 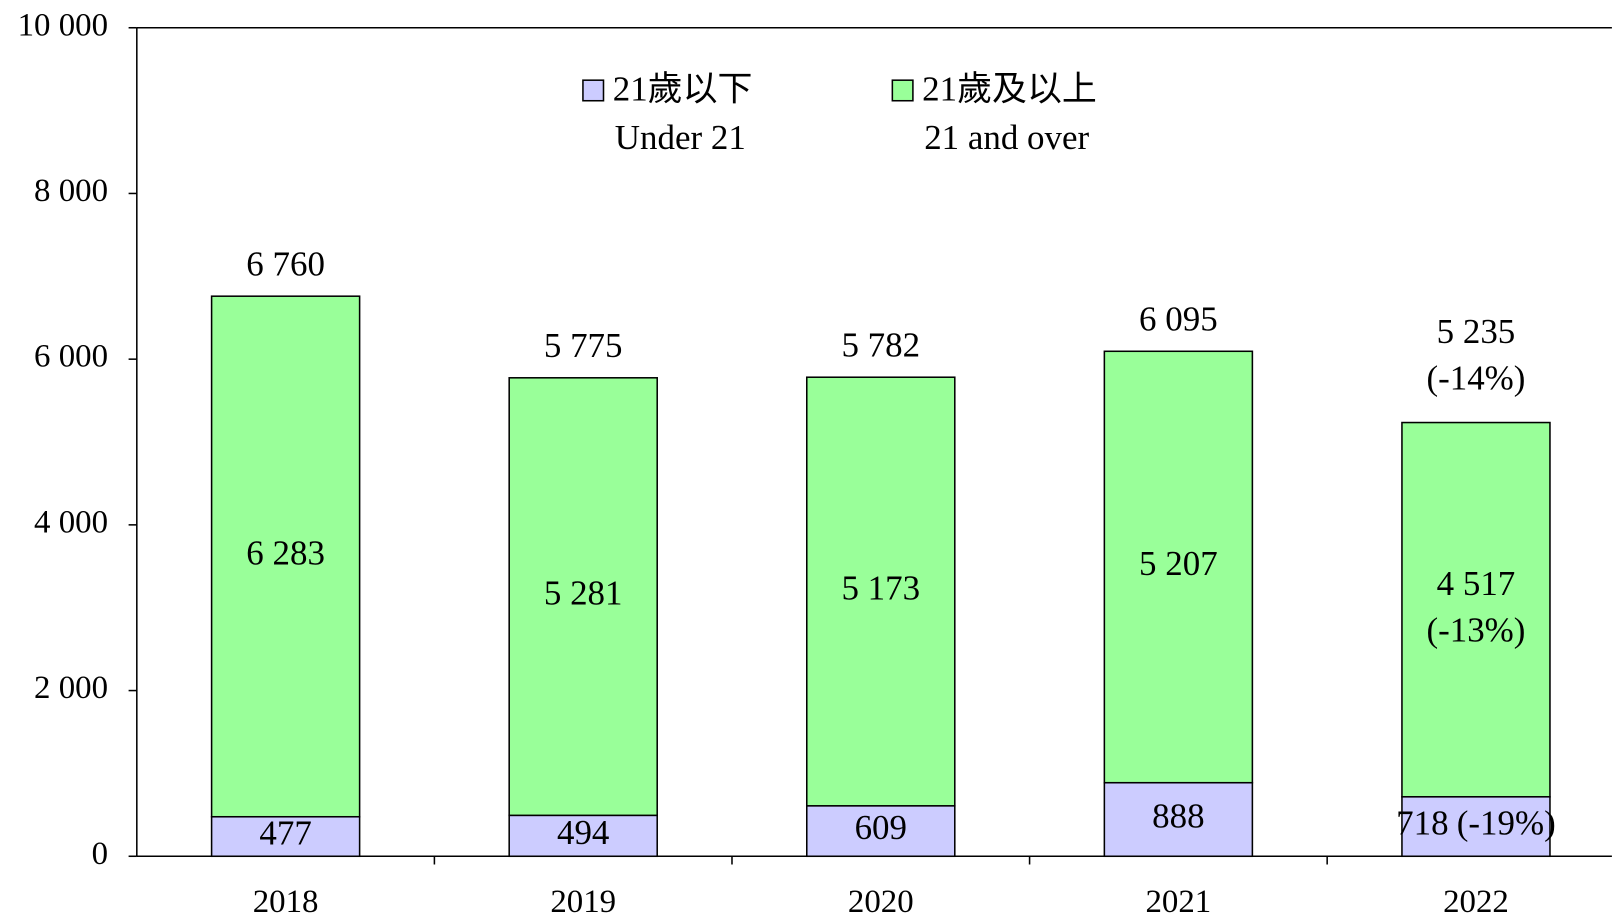 I want to click on segment-value-label: 718 (-19%), so click(x=1476, y=823).